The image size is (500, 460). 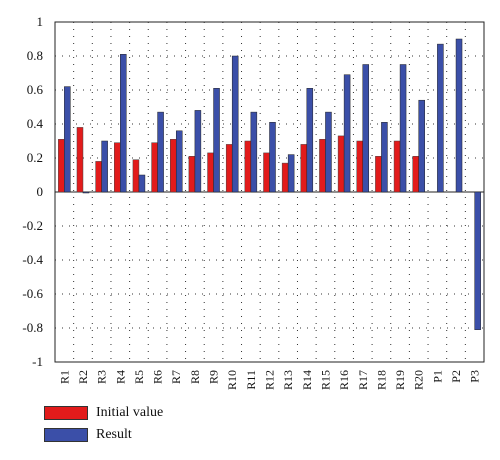 What do you see at coordinates (198, 151) in the screenshot?
I see `bar-result-r8` at bounding box center [198, 151].